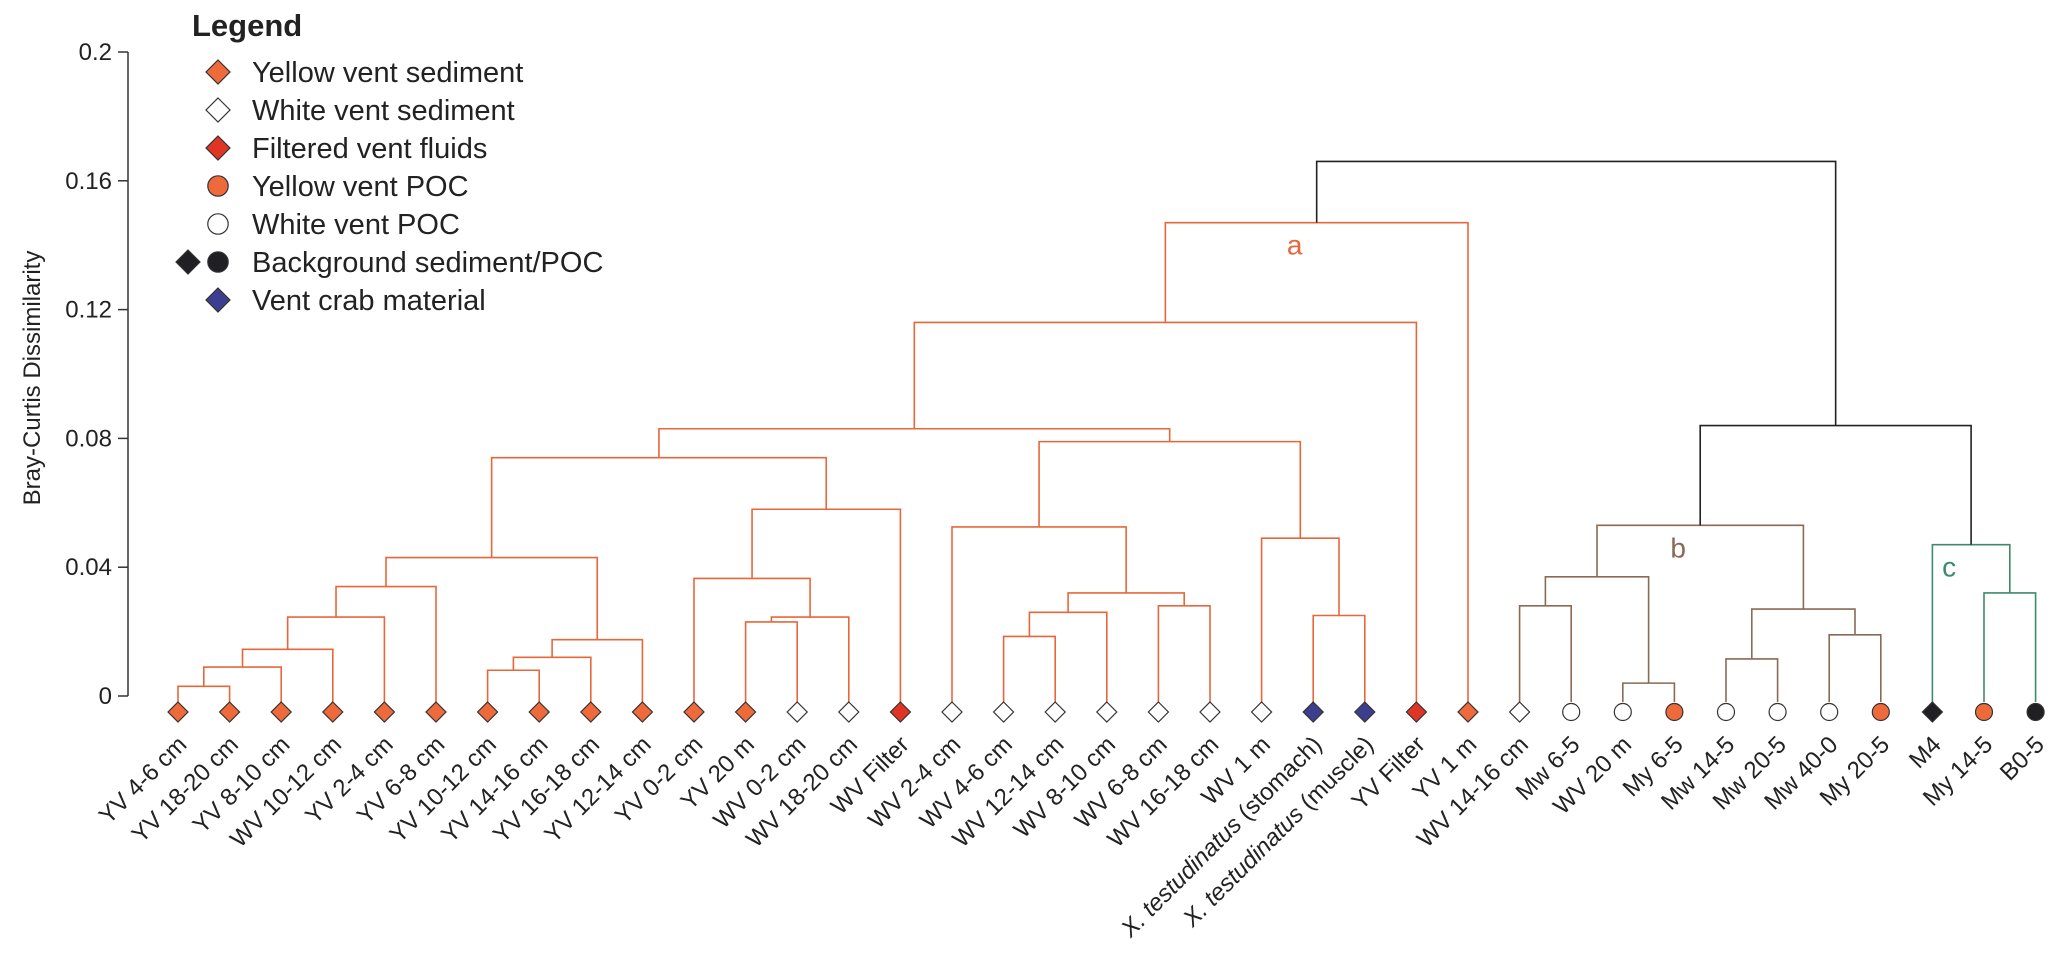 The image size is (2067, 974). I want to click on cluster-label-a: a, so click(1295, 245).